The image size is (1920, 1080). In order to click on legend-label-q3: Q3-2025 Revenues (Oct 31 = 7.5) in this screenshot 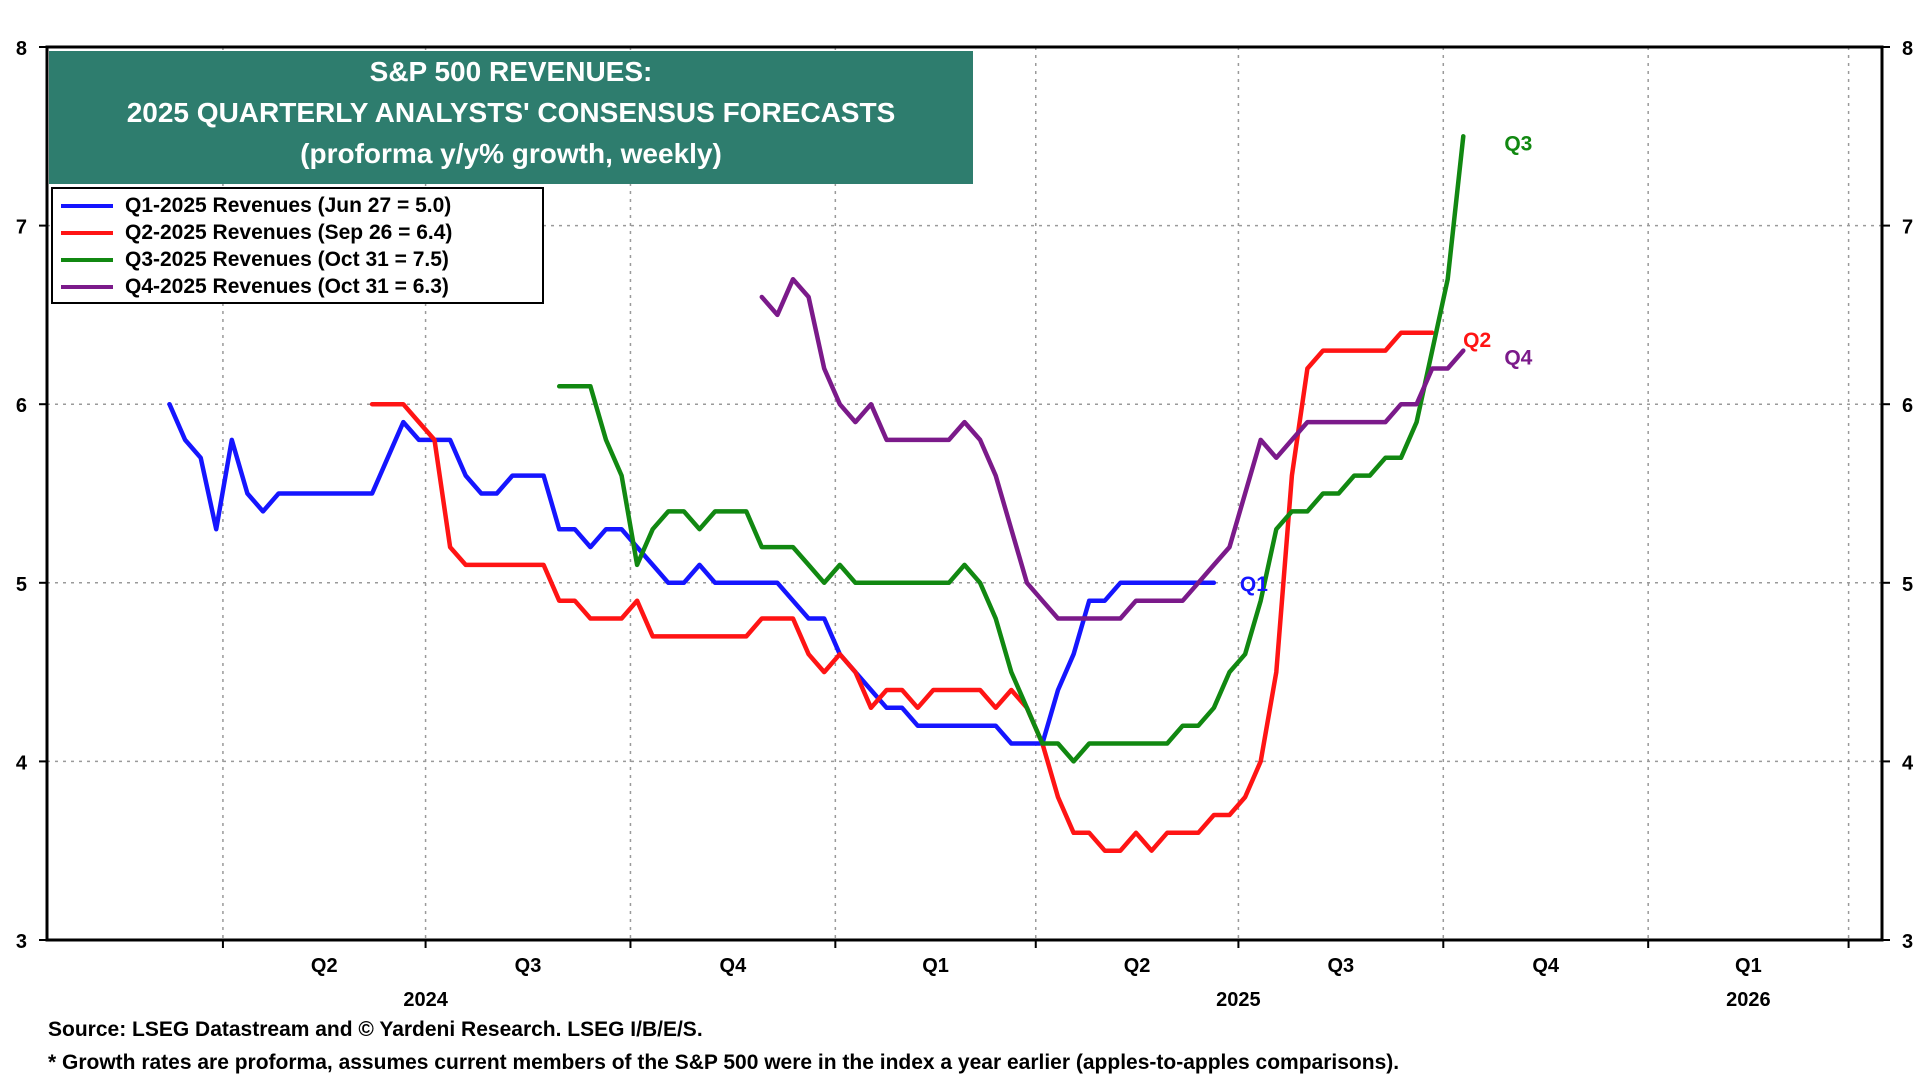, I will do `click(287, 259)`.